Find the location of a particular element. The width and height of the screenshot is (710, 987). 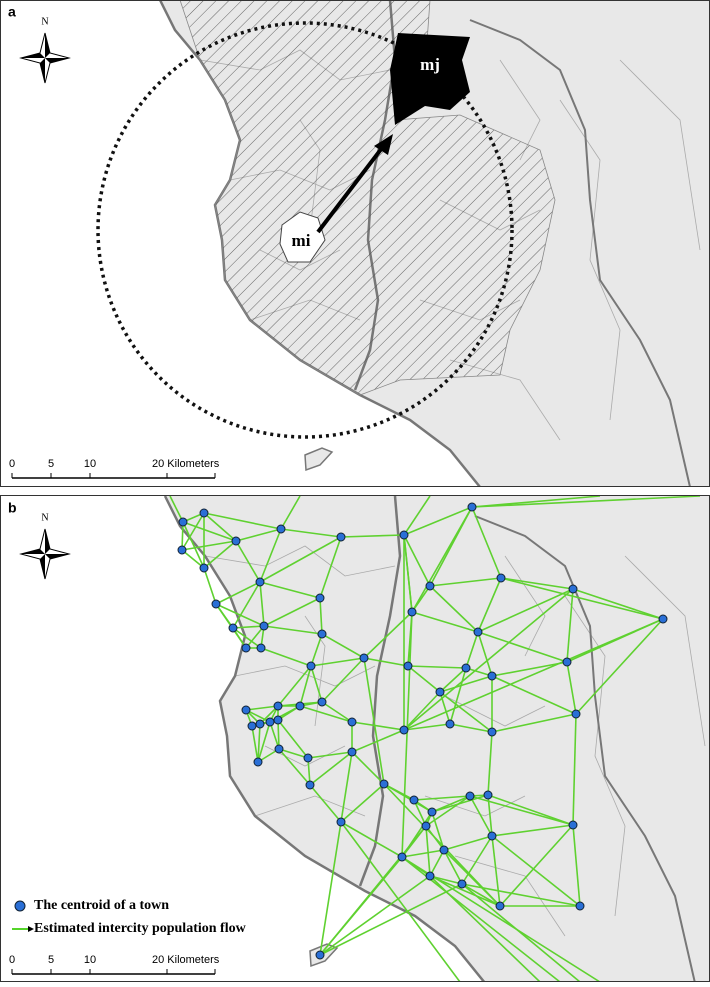

region-mi is located at coordinates (302, 237).